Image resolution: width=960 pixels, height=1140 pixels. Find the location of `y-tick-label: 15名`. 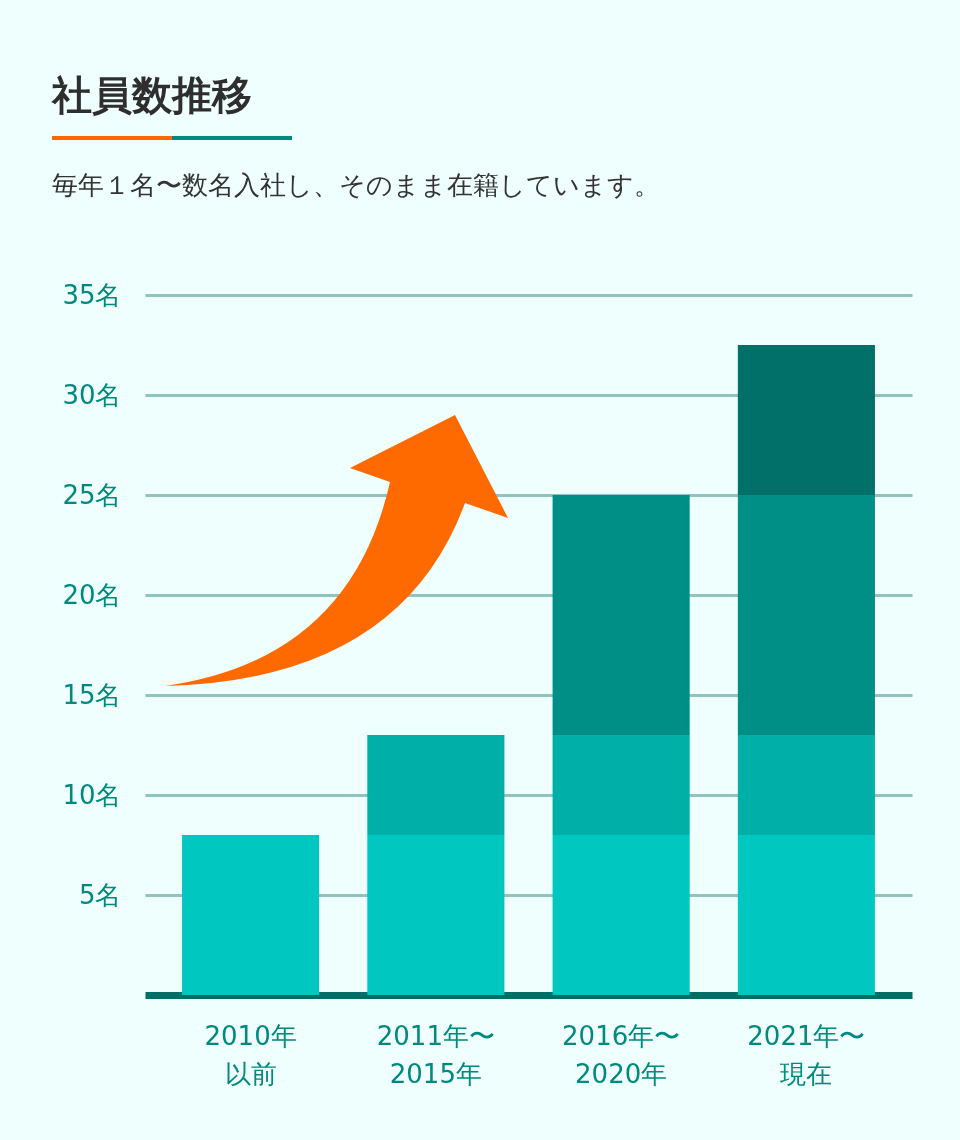

y-tick-label: 15名 is located at coordinates (92, 694).